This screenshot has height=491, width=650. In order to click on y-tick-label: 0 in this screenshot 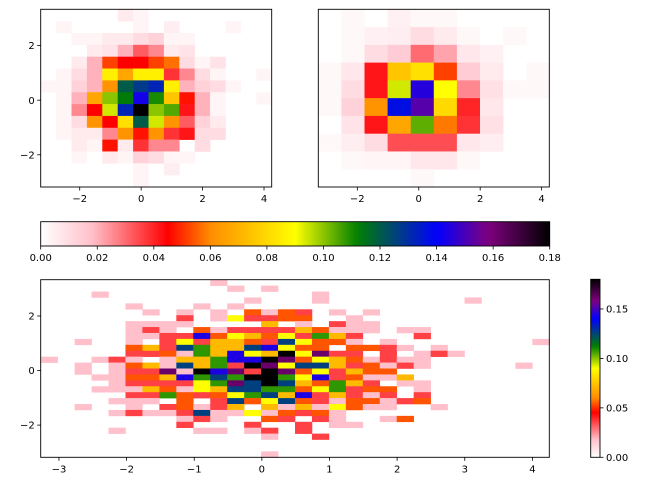, I will do `click(31, 371)`.